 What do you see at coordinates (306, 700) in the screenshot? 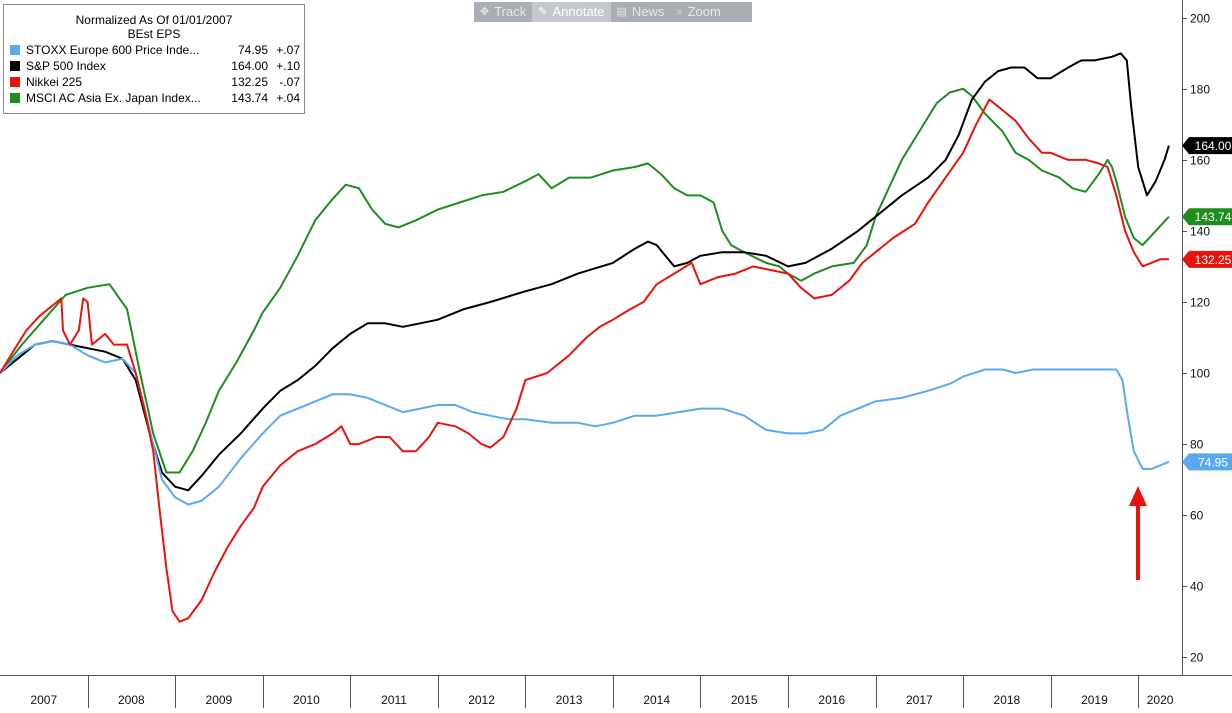
I see `x-tick-label: 2010` at bounding box center [306, 700].